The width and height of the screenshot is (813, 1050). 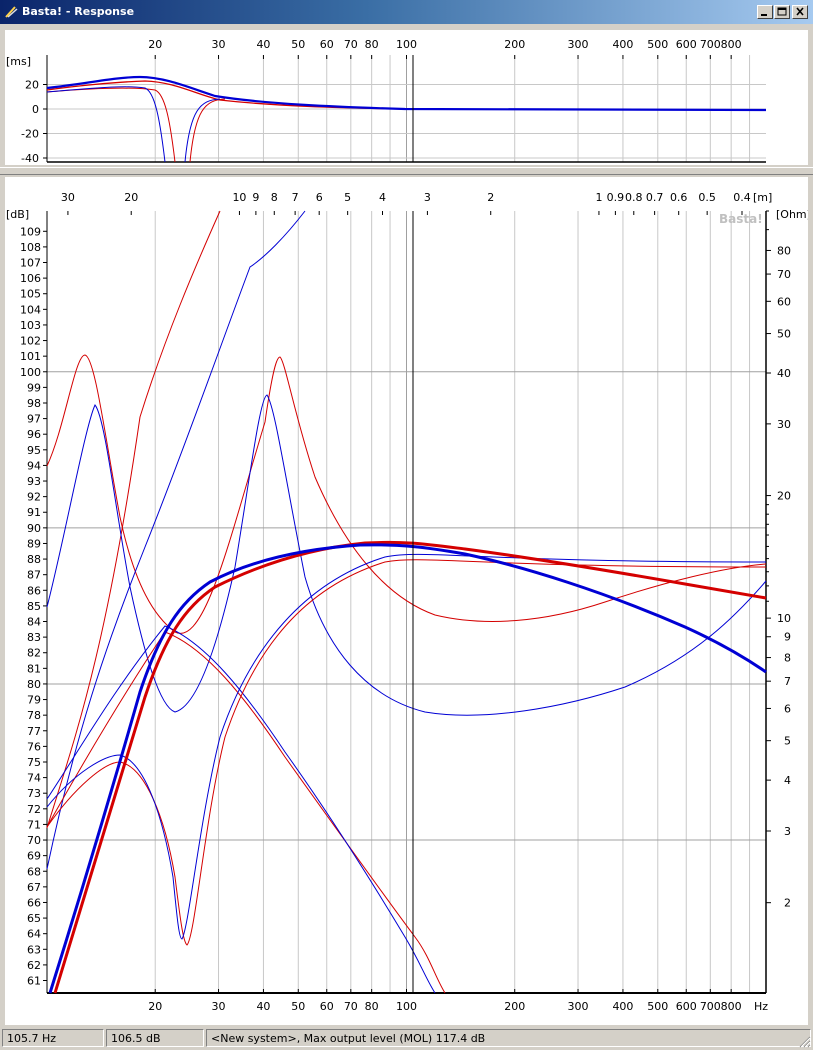 I want to click on minimize-button, so click(x=765, y=12).